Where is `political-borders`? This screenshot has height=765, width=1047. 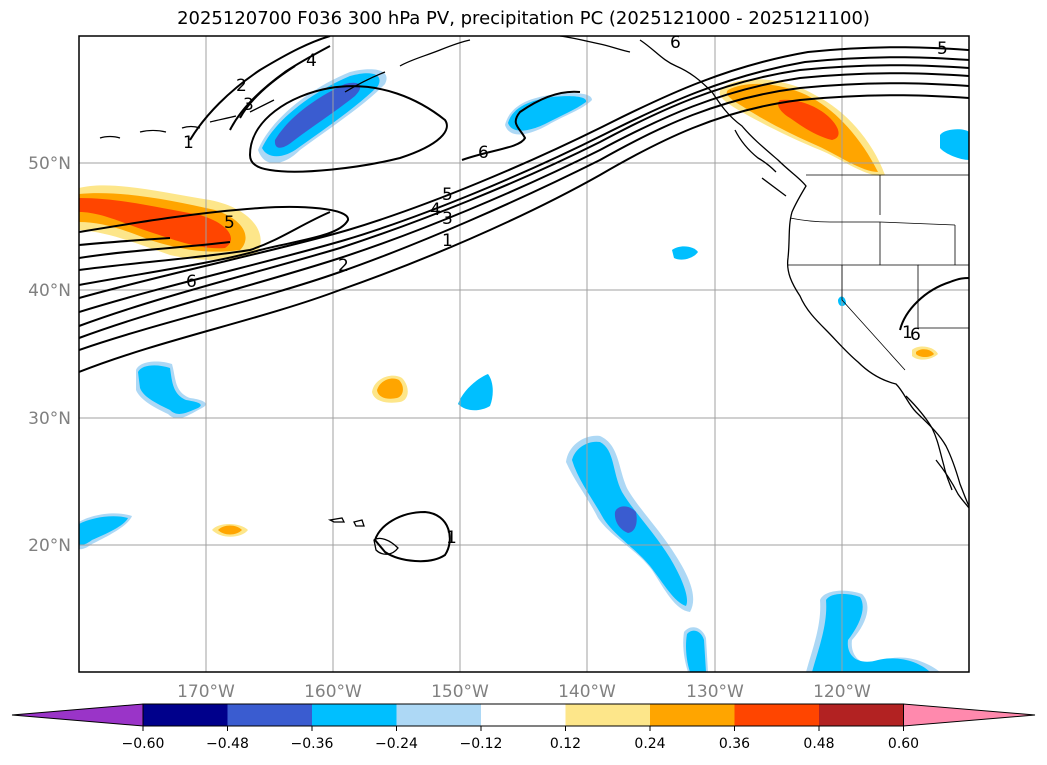 political-borders is located at coordinates (878, 272).